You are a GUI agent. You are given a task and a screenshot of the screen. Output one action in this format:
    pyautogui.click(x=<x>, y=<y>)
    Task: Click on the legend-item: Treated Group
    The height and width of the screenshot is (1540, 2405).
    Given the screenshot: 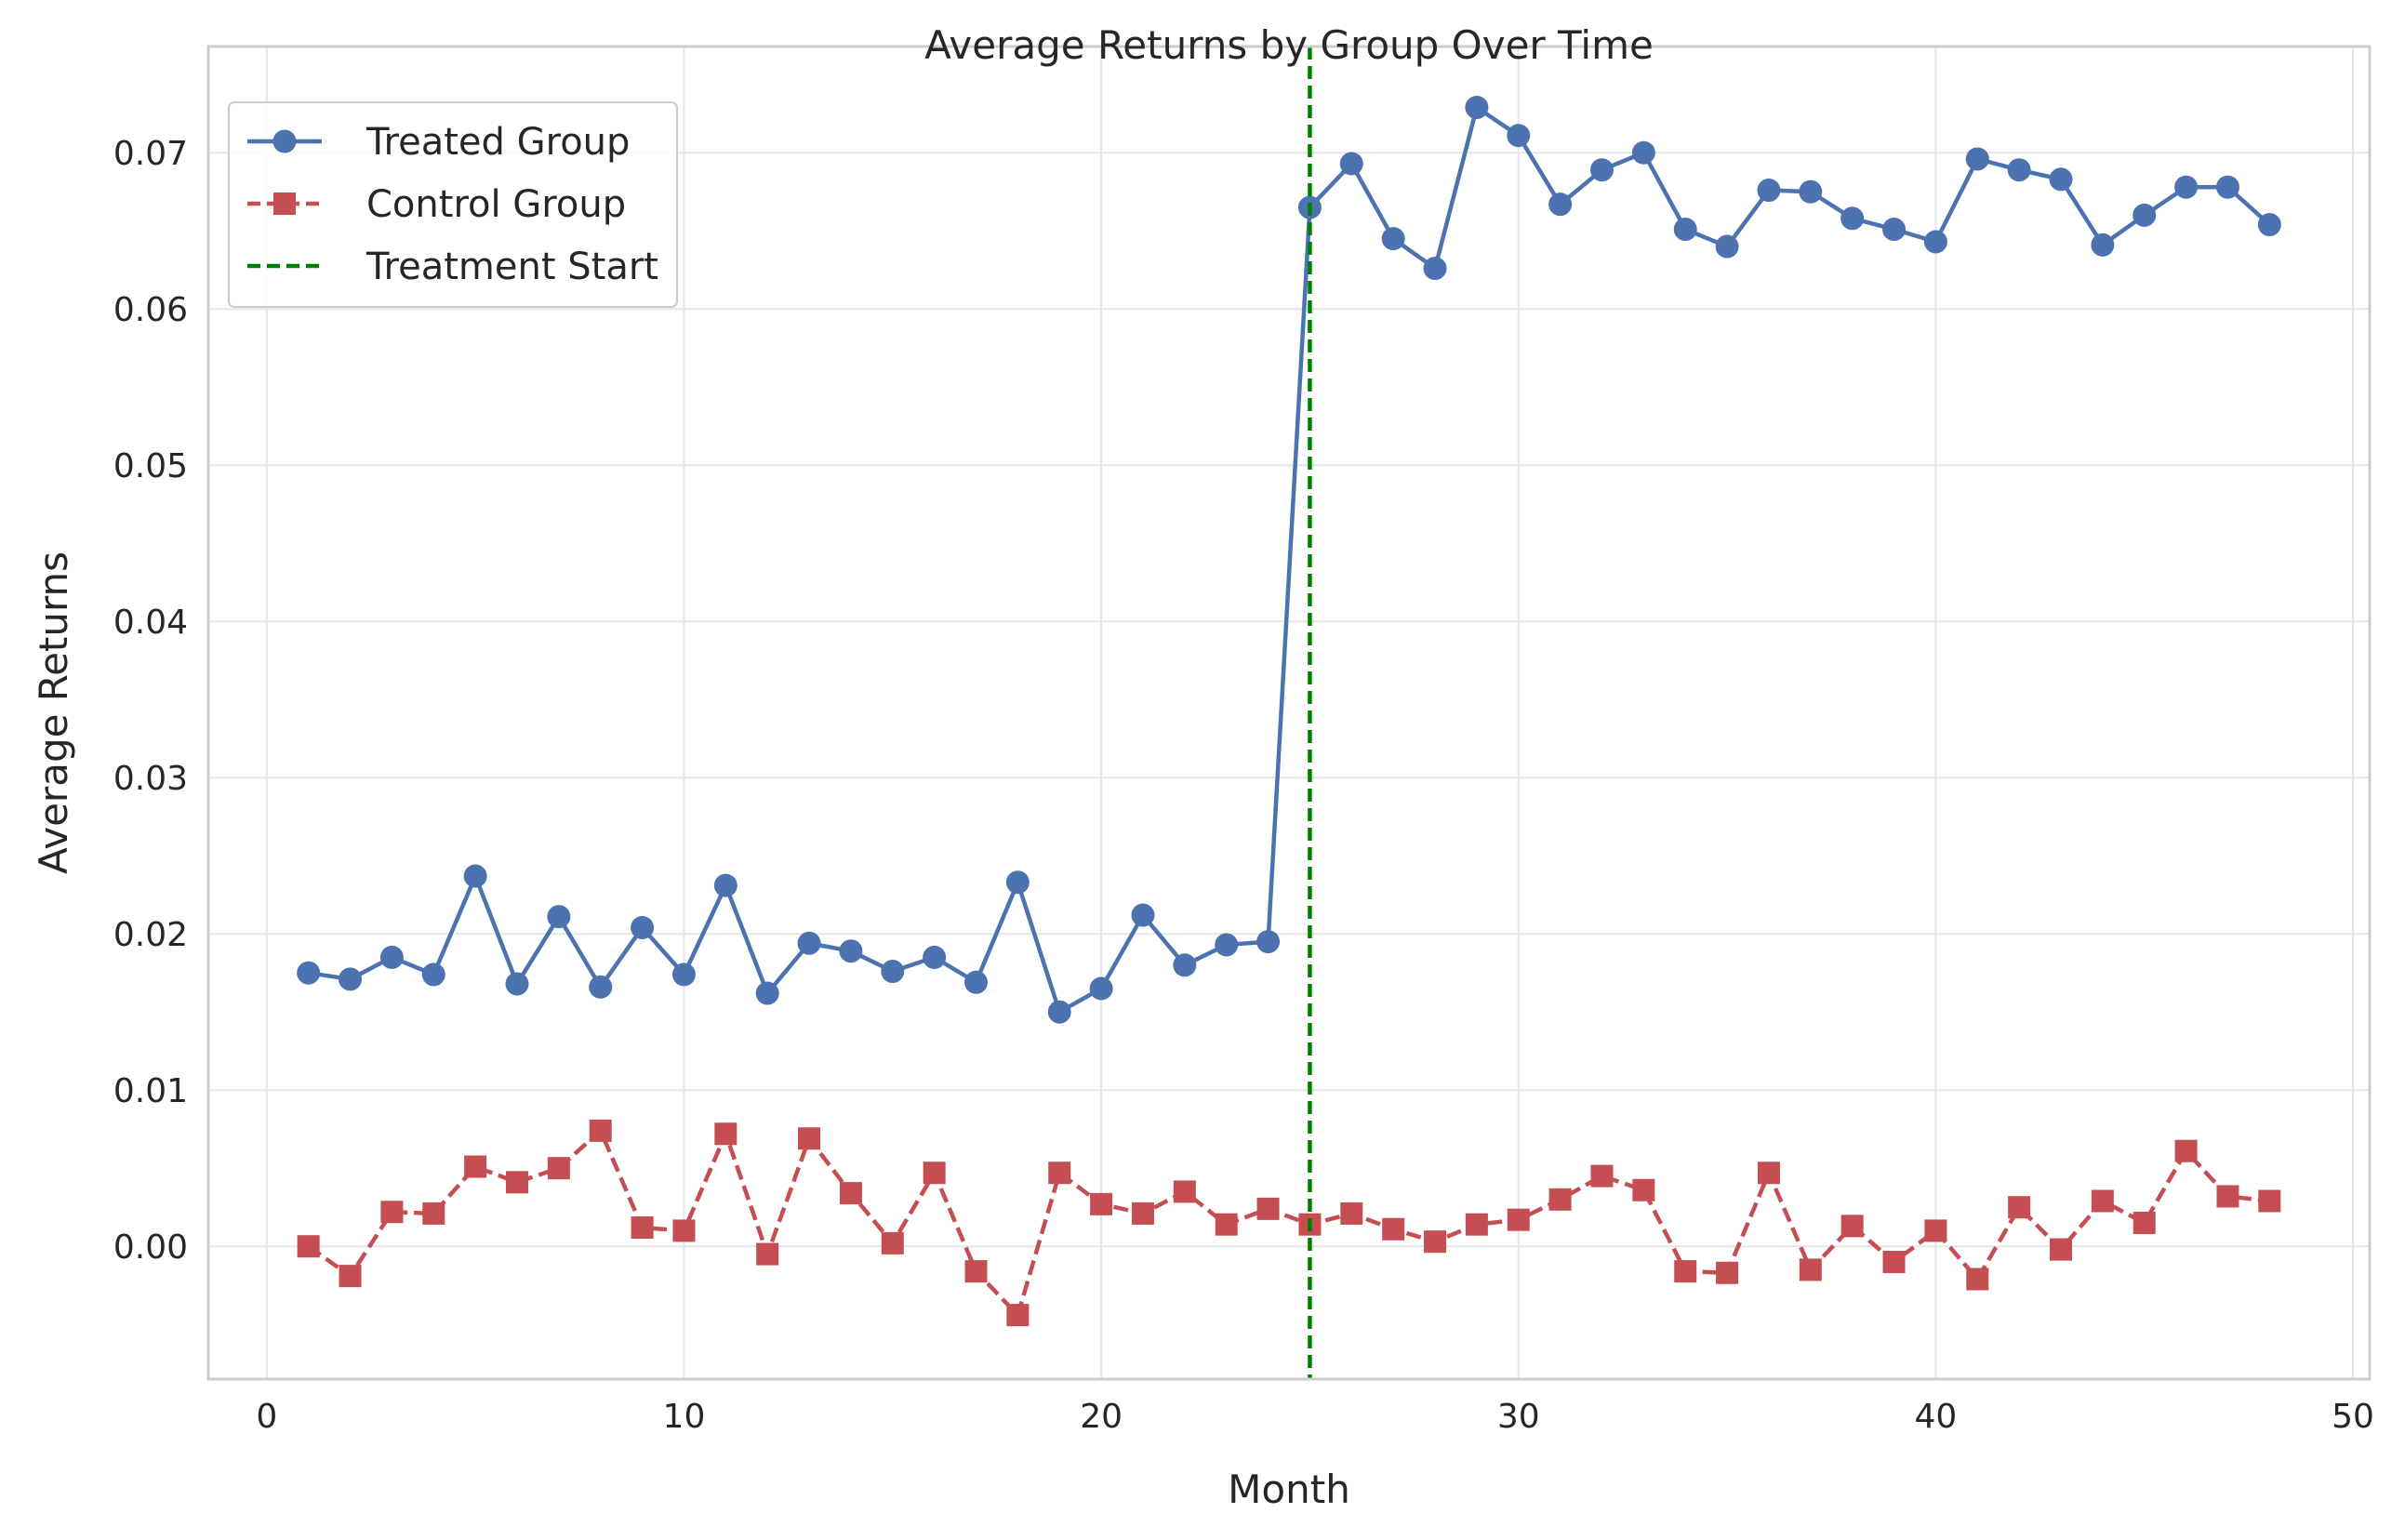 What is the action you would take?
    pyautogui.click(x=438, y=142)
    